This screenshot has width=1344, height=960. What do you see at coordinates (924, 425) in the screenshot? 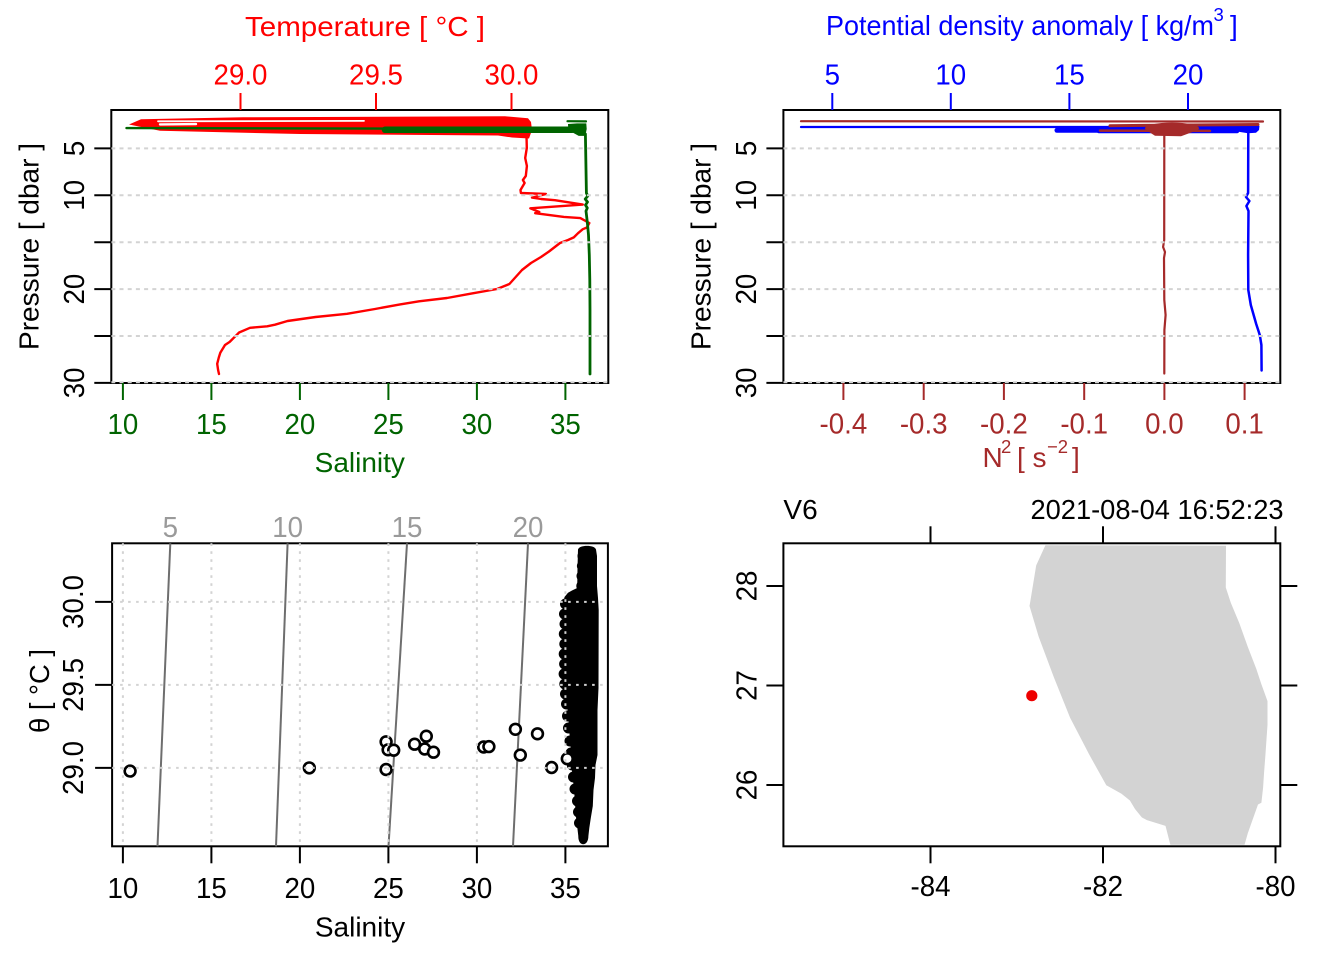
I see `svg-text: -0.3` at bounding box center [924, 425].